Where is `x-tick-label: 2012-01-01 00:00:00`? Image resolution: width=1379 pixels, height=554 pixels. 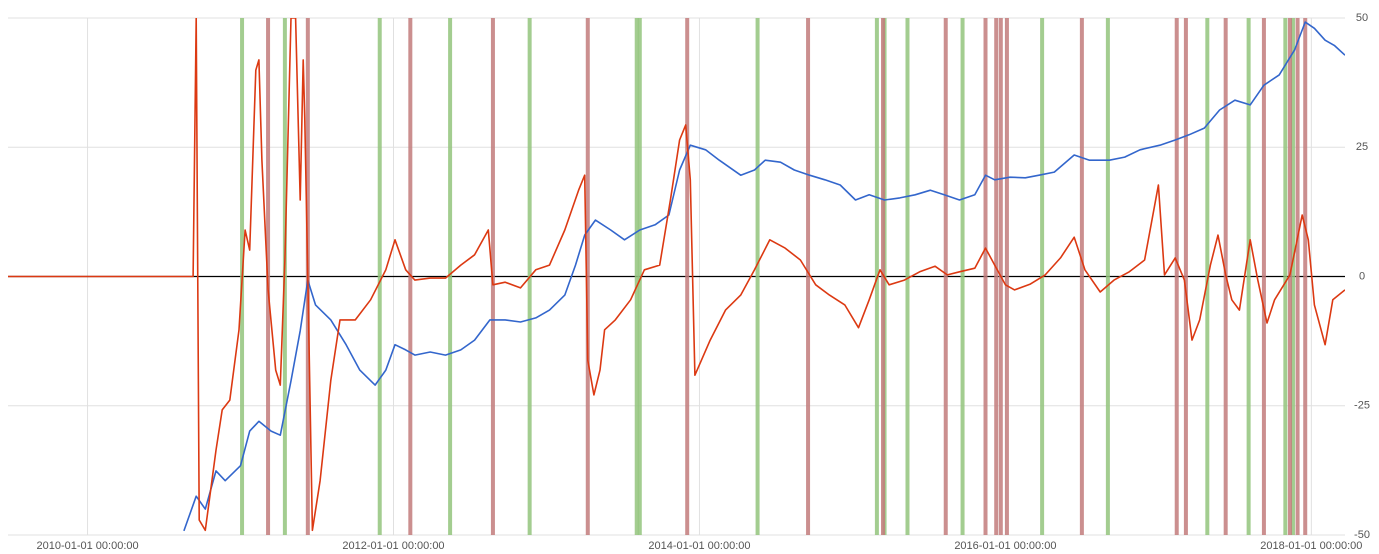
x-tick-label: 2012-01-01 00:00:00 is located at coordinates (393, 546).